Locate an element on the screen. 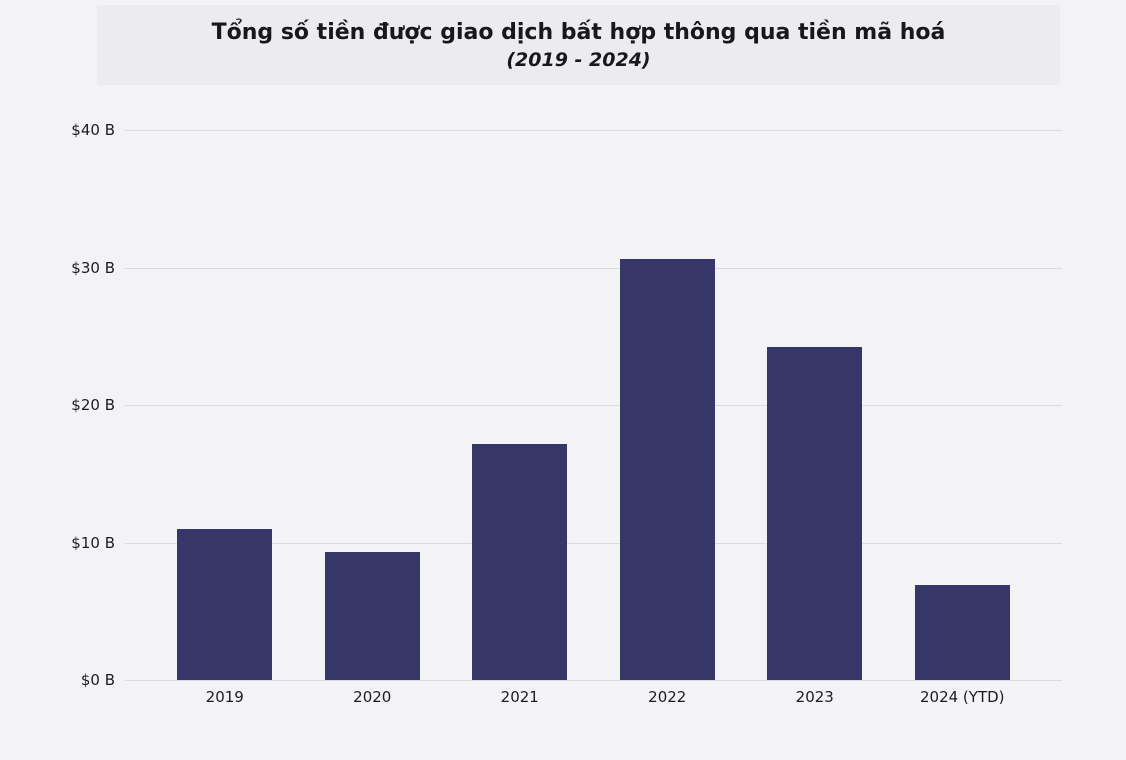 The width and height of the screenshot is (1126, 760). chart-subtitle: (2019 - 2024) is located at coordinates (578, 59).